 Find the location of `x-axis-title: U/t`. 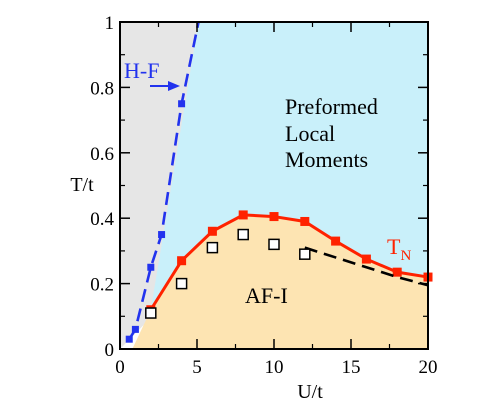

x-axis-title: U/t is located at coordinates (310, 392).